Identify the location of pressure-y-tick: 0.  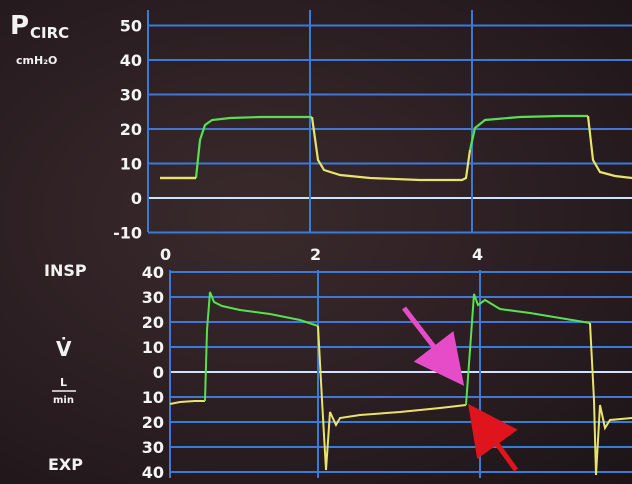
(136, 198).